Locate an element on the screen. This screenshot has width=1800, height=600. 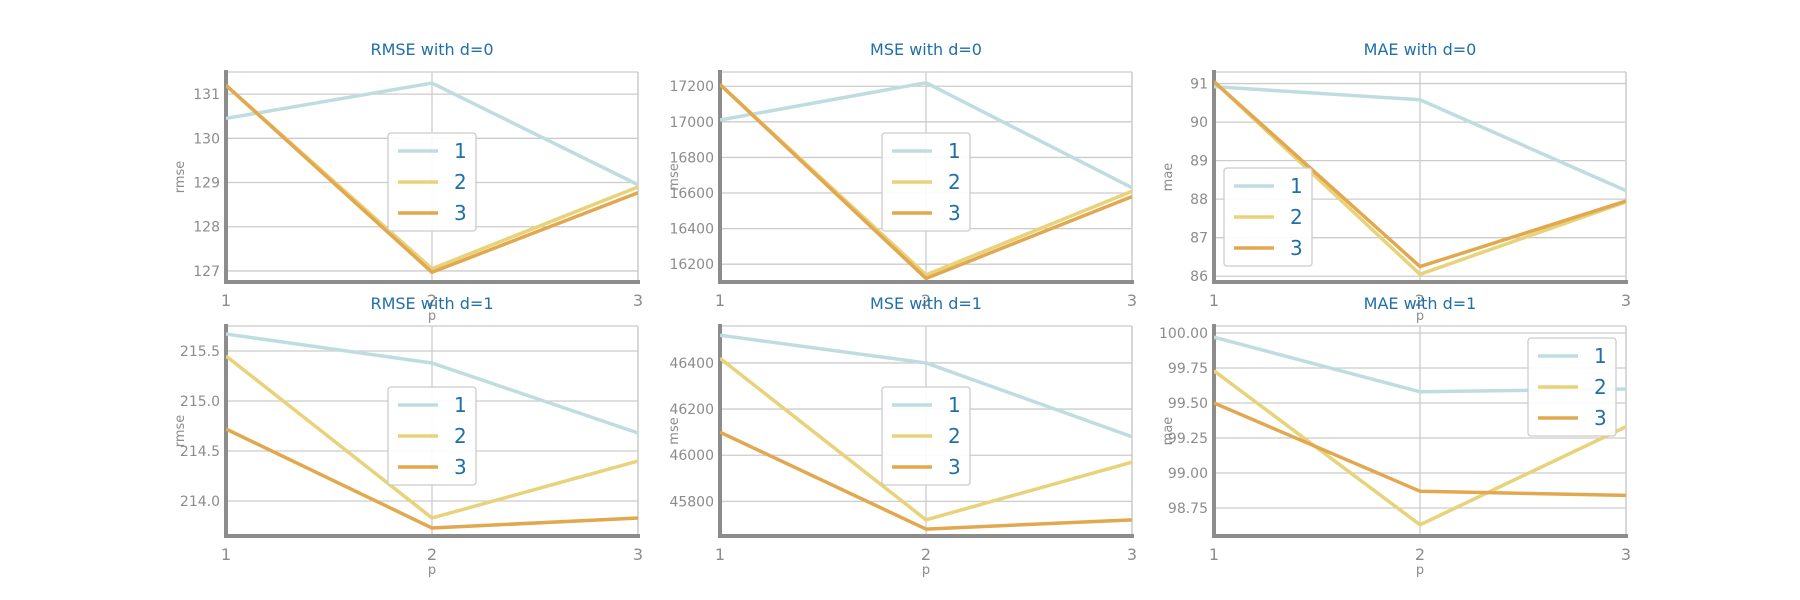
chart-panel-1: 127 128 129 130 131 1 2 3 p rmse RMSE with d=0 1 2 3 is located at coordinates (408, 182).